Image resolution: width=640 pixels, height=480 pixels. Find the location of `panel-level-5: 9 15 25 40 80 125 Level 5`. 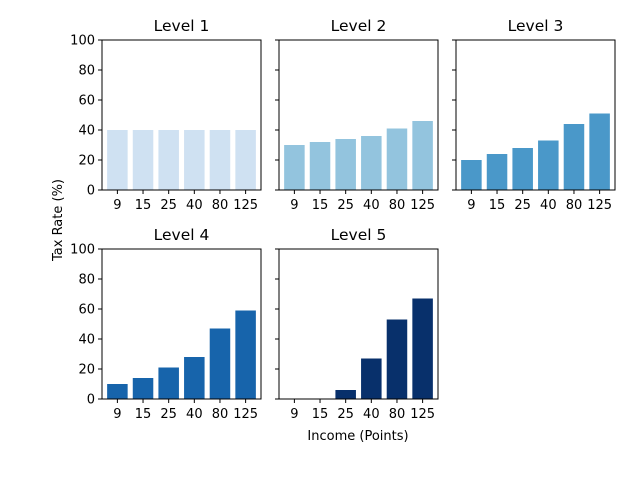

panel-level-5: 9 15 25 40 80 125 Level 5 is located at coordinates (357, 324).